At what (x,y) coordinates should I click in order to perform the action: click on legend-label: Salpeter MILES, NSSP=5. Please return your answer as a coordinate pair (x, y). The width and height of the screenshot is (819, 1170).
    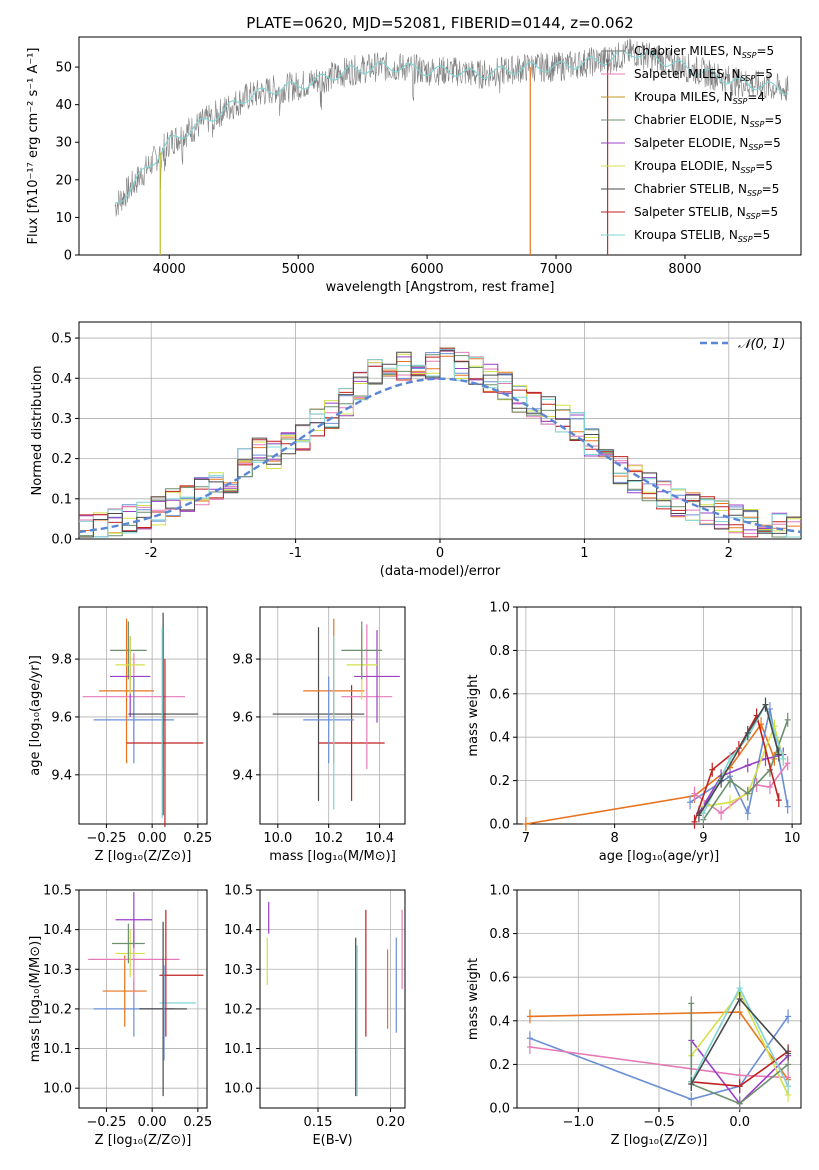
    Looking at the image, I should click on (703, 75).